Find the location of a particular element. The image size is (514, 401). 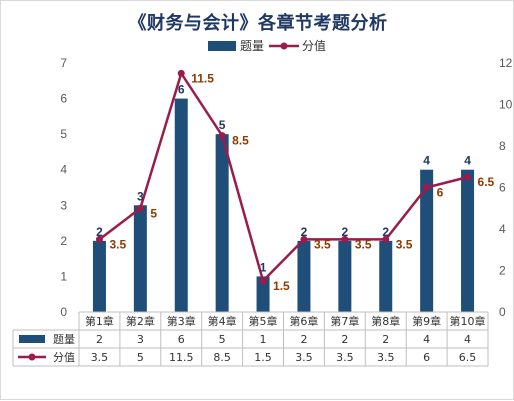

y-right-tick-label: 8 is located at coordinates (502, 146).